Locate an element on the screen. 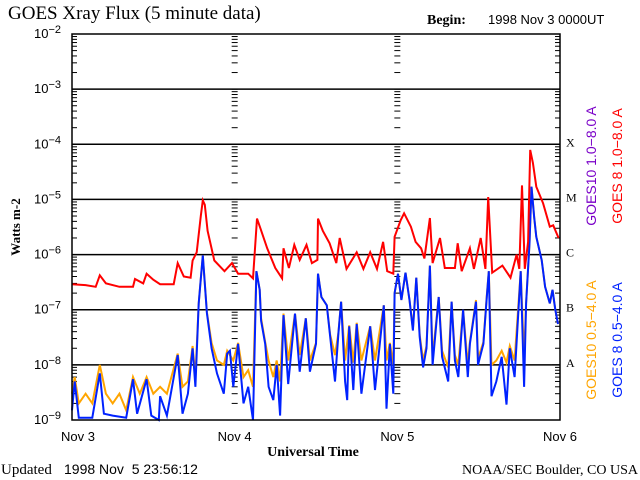 The height and width of the screenshot is (480, 640). legend-entry: GOES10 1.0−8.0 A is located at coordinates (591, 166).